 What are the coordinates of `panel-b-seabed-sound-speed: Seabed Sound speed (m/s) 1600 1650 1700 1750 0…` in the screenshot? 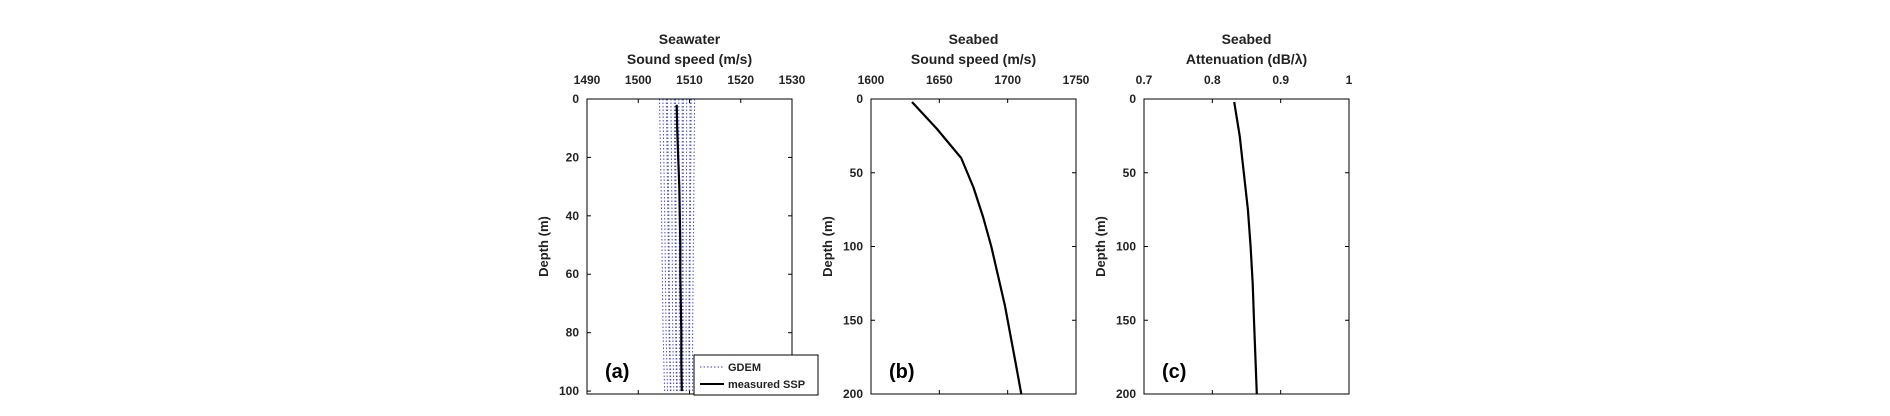 It's located at (955, 216).